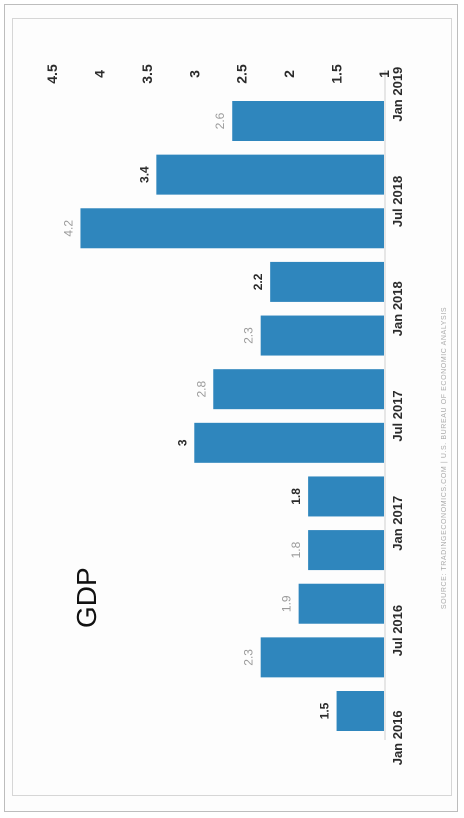 The width and height of the screenshot is (464, 818). I want to click on value-label: 2.6, so click(220, 120).